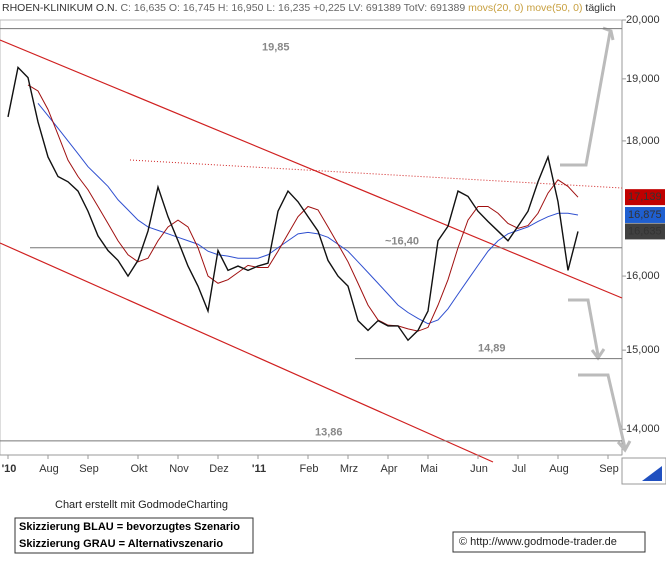  I want to click on legend-entry: movs(20, 0), so click(495, 8).